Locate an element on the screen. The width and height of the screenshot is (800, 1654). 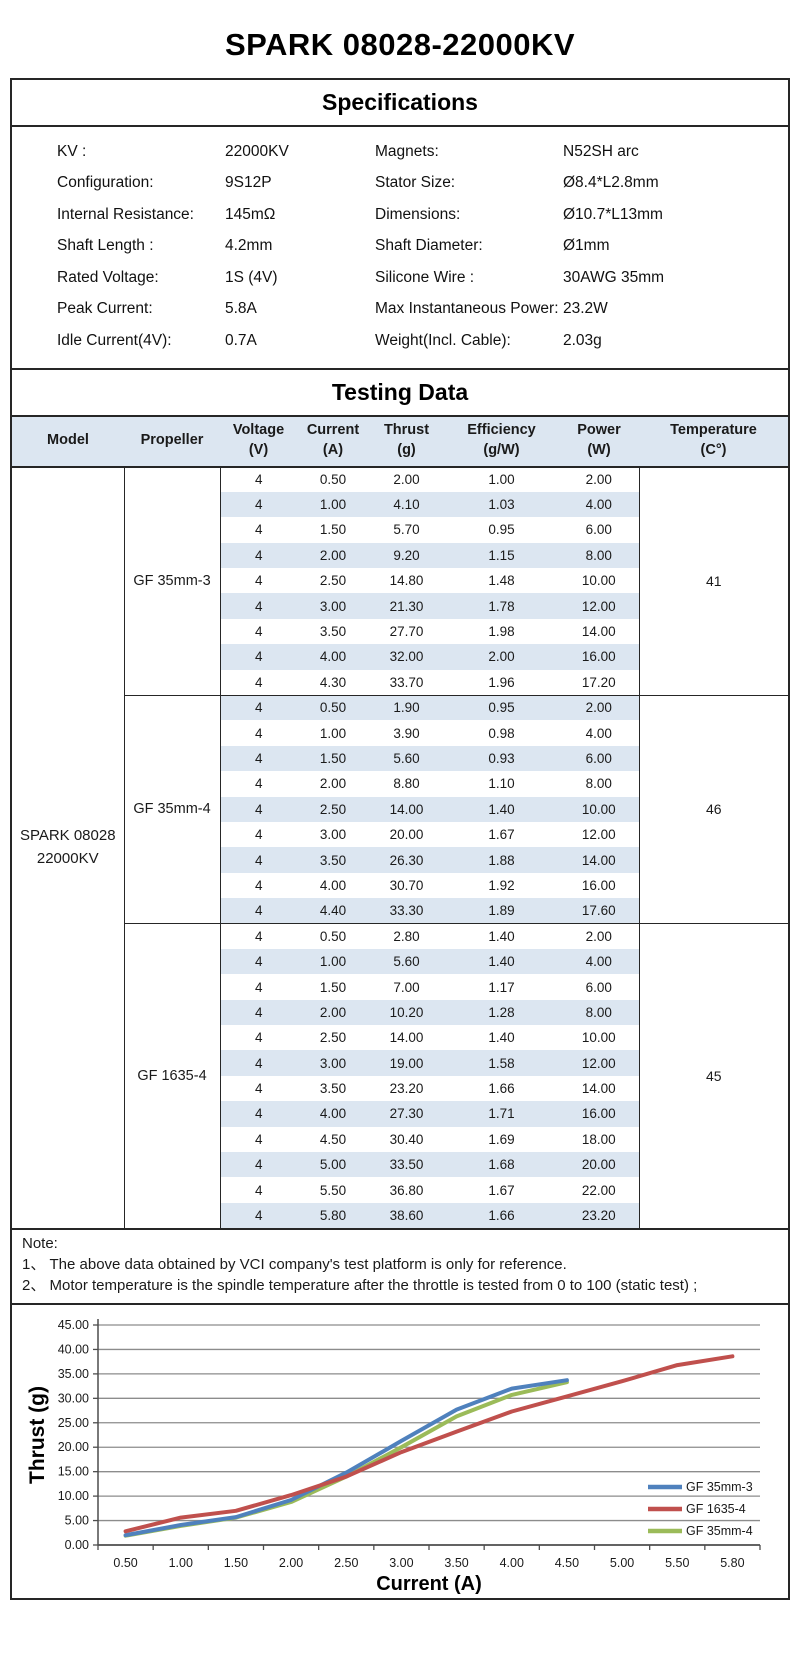
table-row: 4 5.00 33.50 1.68 20.00 is located at coordinates (400, 1165).